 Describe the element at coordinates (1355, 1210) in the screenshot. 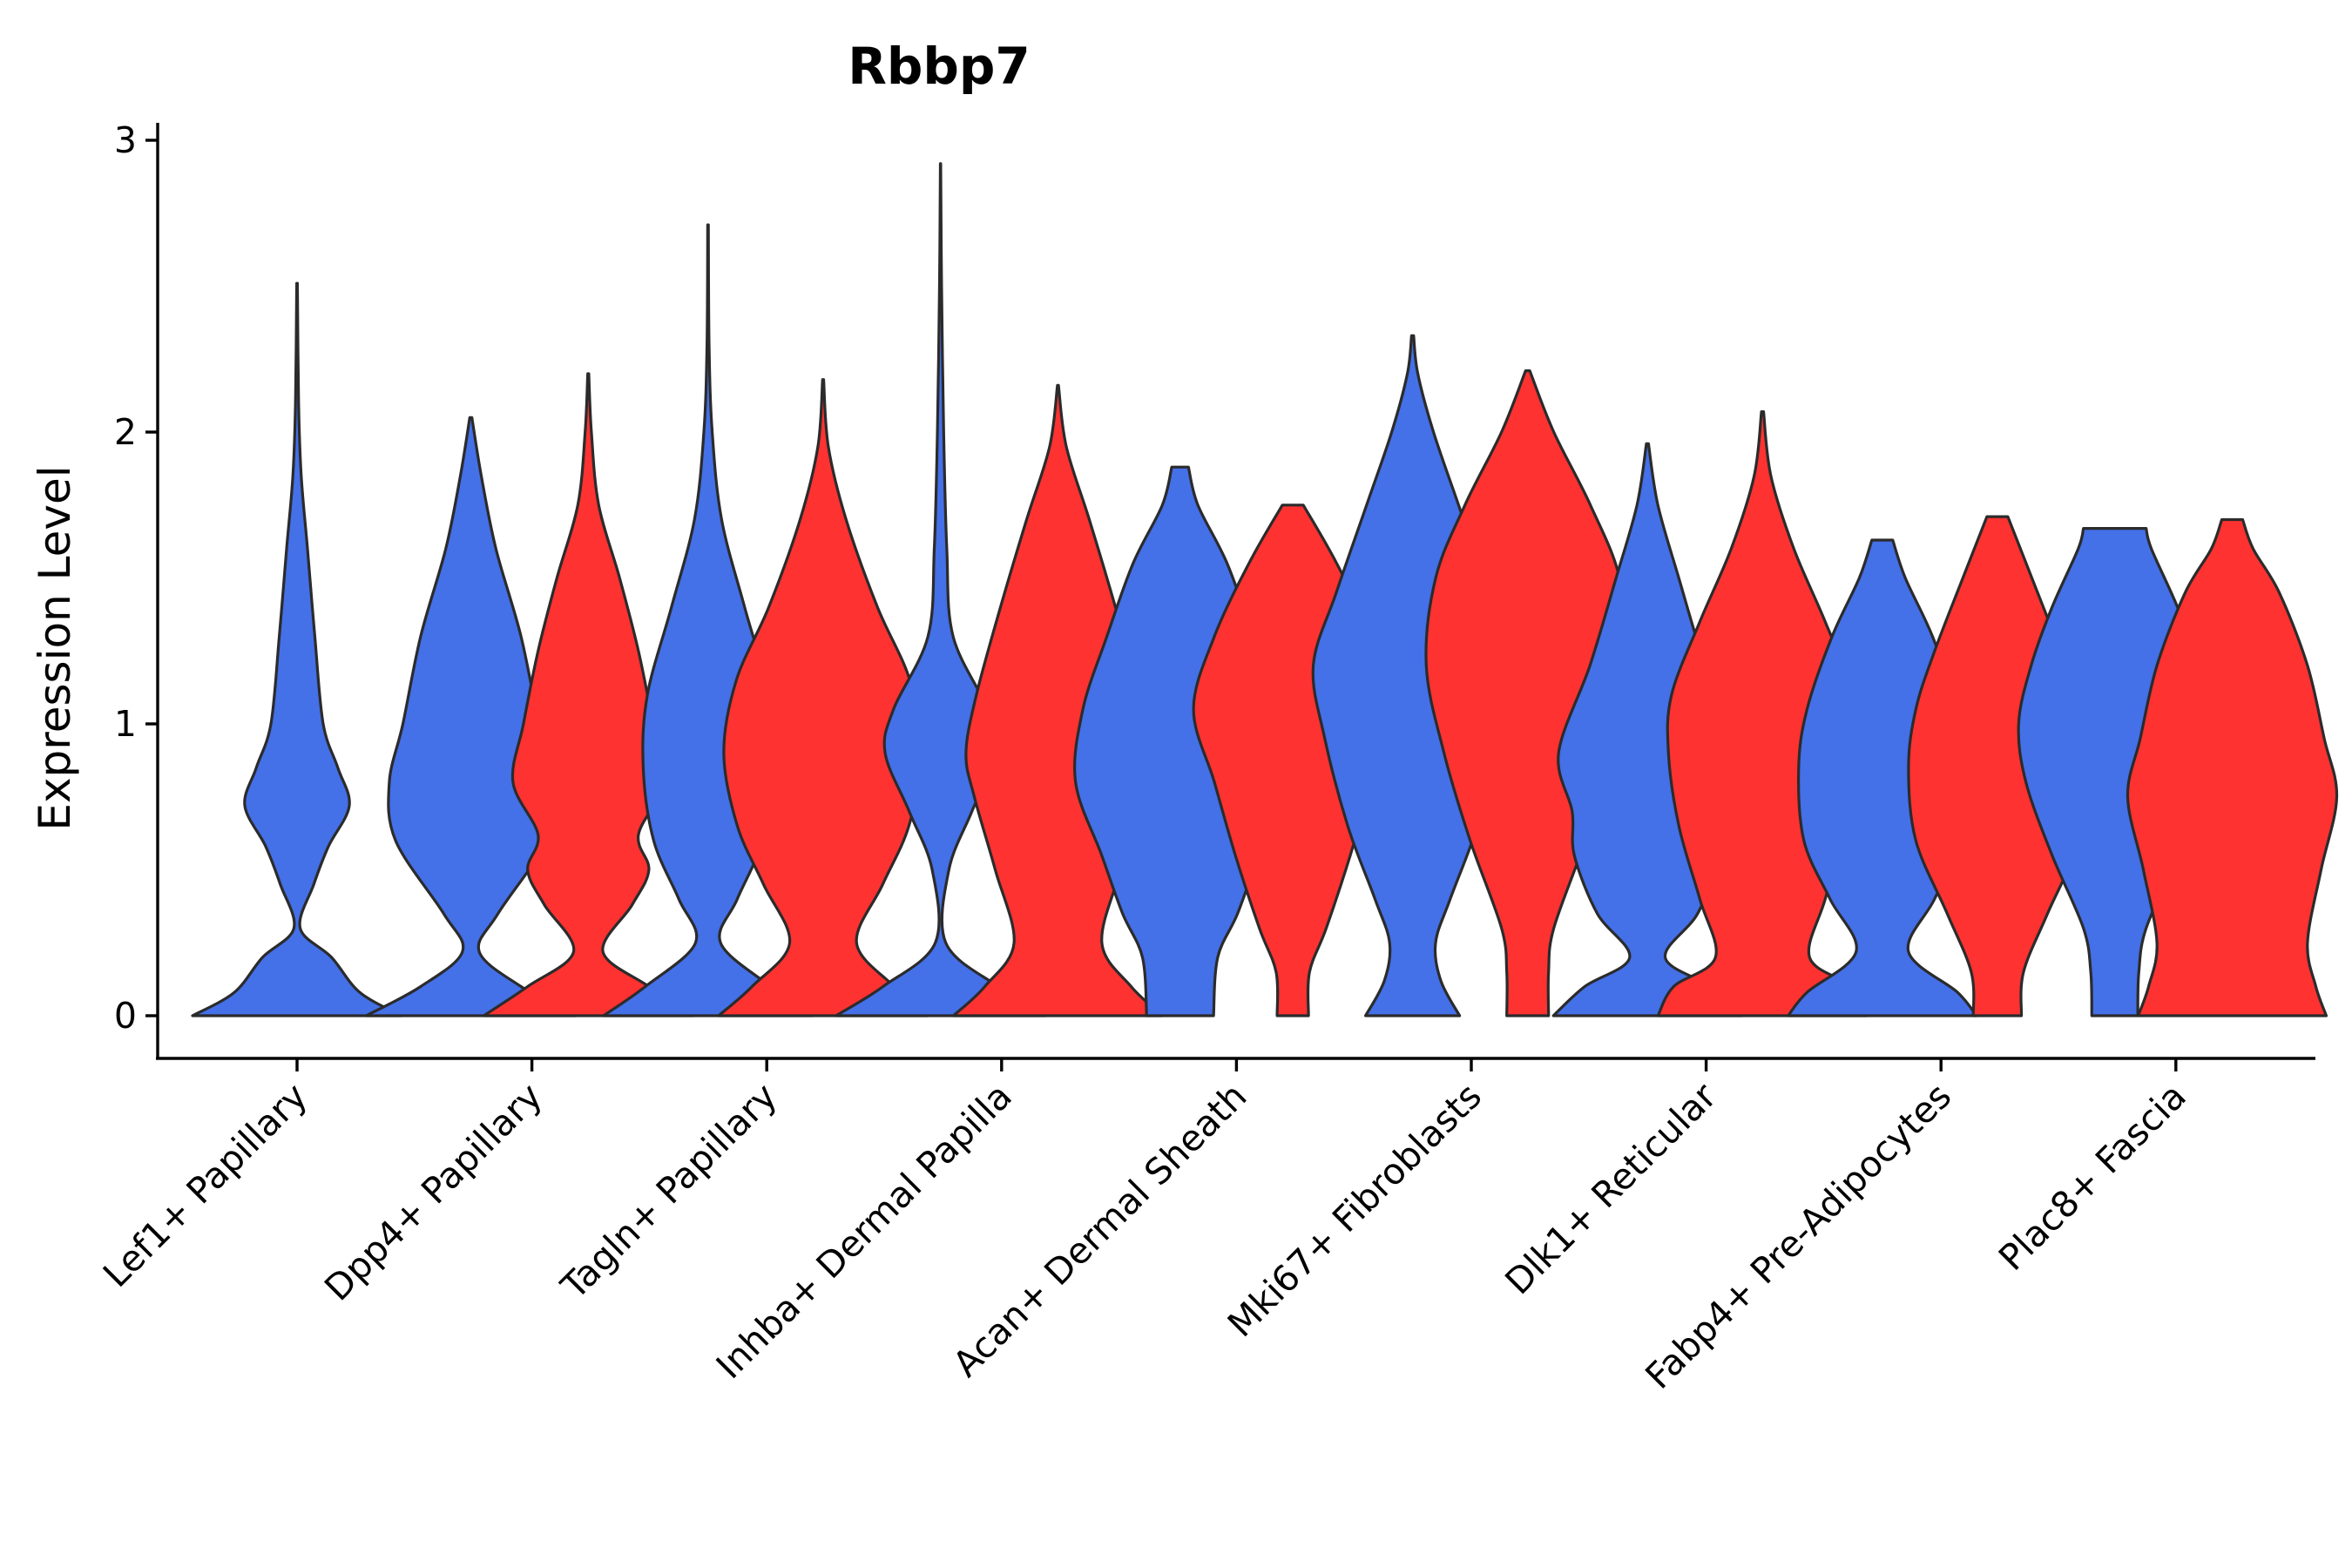

I see `x-tick-label: Mki67+ Fibroblasts` at that location.